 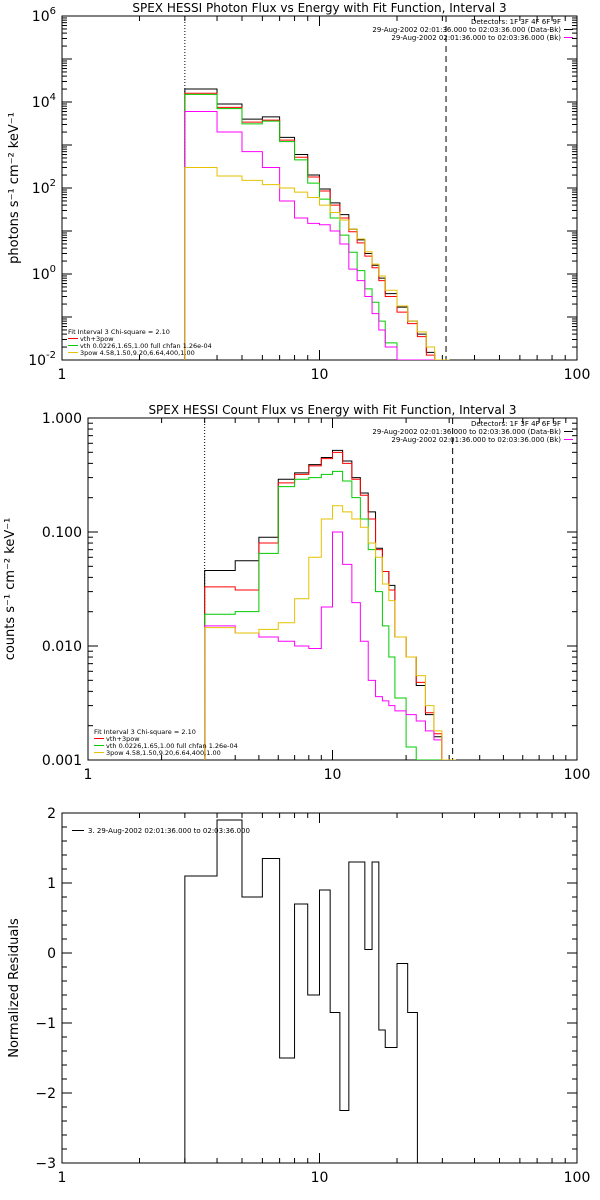 What do you see at coordinates (516, 424) in the screenshot?
I see `panel2-header-line: Detectors: 1F 3F 4F 6F 9F` at bounding box center [516, 424].